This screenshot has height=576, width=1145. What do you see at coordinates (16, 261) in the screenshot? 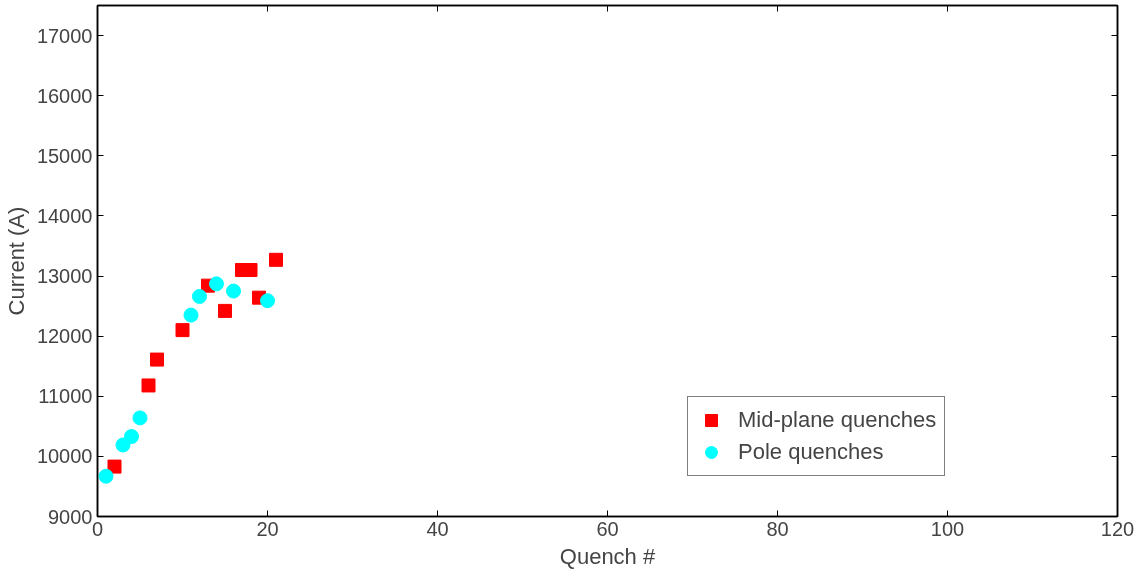
I see `y-axis-title: Current (A)` at bounding box center [16, 261].